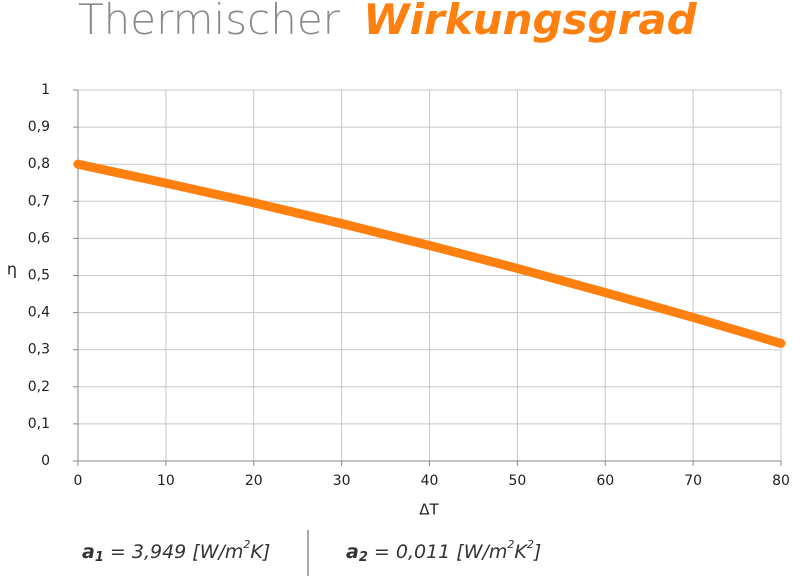 Image resolution: width=793 pixels, height=583 pixels. What do you see at coordinates (45, 90) in the screenshot?
I see `y-tick-label: 1` at bounding box center [45, 90].